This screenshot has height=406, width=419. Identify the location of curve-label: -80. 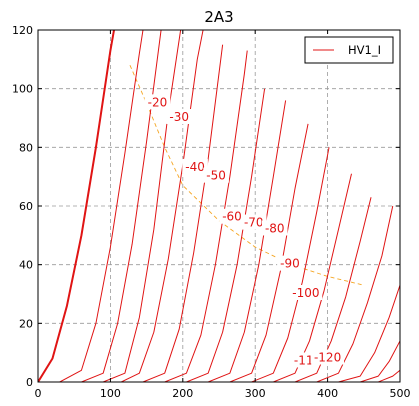
(275, 228).